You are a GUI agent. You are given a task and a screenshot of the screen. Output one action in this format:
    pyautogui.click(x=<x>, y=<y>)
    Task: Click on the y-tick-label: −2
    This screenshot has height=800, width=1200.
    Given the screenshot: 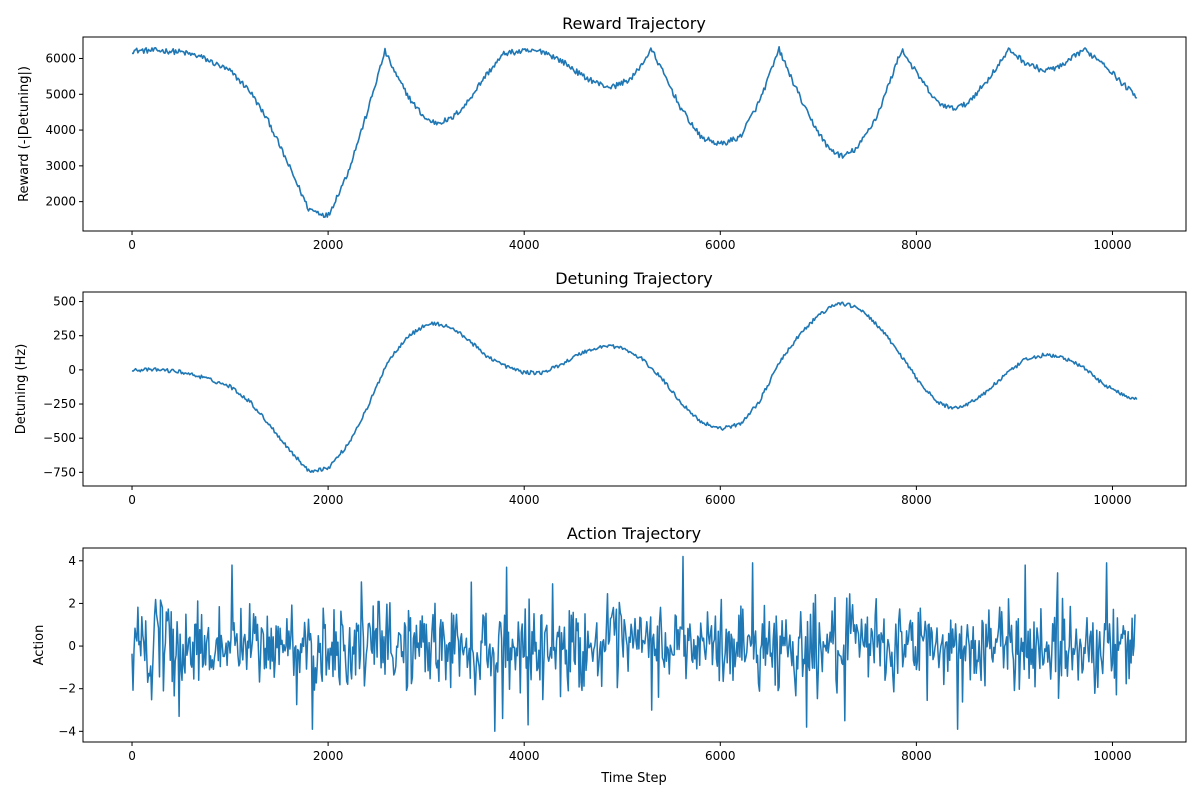 What is the action you would take?
    pyautogui.click(x=67, y=689)
    